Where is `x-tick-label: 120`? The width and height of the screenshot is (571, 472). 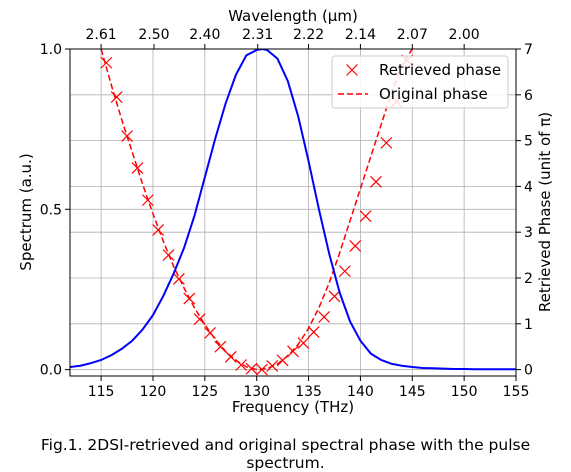
x-tick-label: 120 is located at coordinates (153, 392).